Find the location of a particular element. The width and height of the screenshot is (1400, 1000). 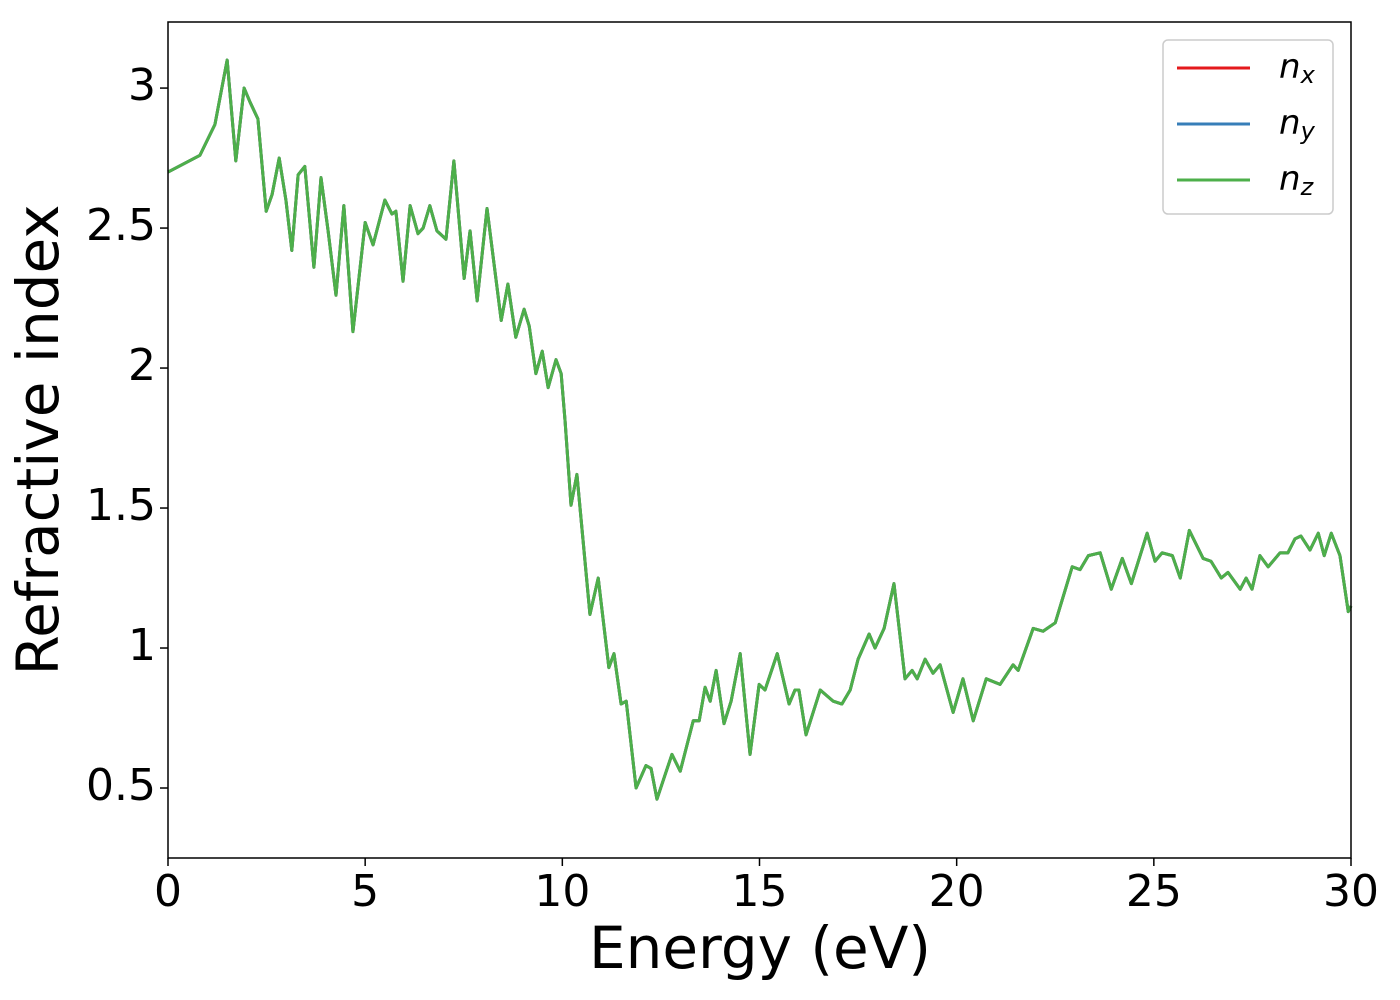

y-tick-label: 2.5 is located at coordinates (121, 225).